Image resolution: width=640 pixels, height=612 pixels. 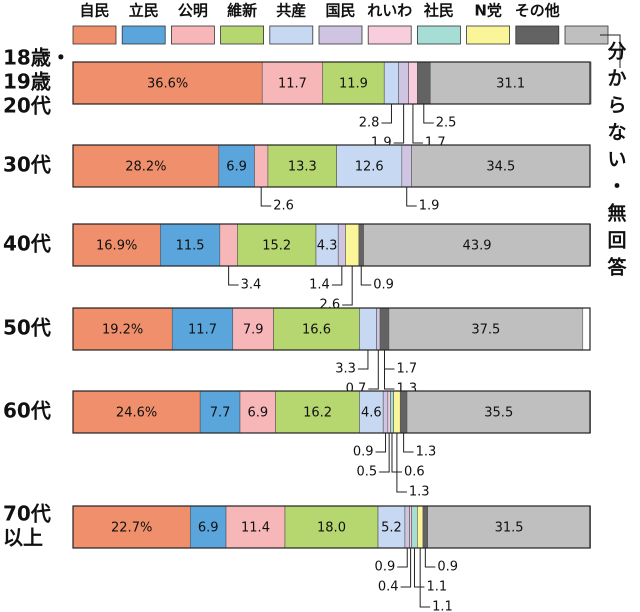 I want to click on data-label: 16.9%, so click(x=116, y=246).